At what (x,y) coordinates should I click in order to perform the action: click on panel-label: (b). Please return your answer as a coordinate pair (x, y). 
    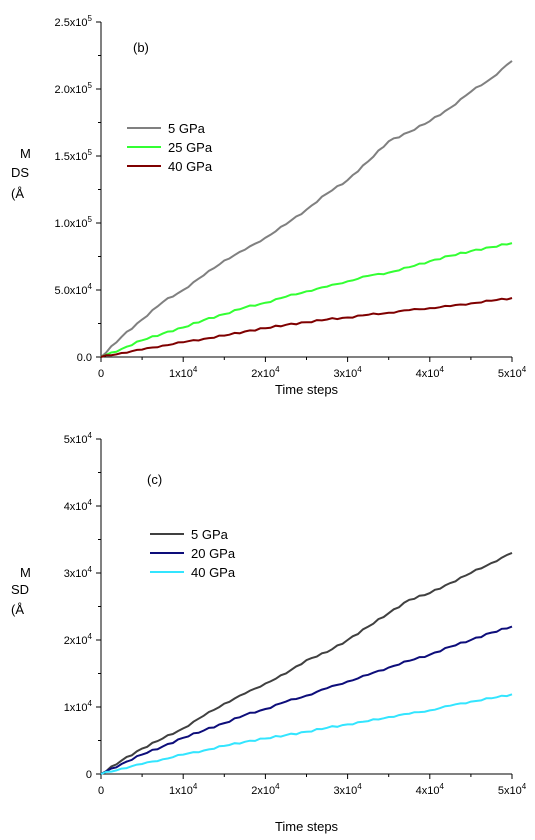
    Looking at the image, I should click on (141, 47).